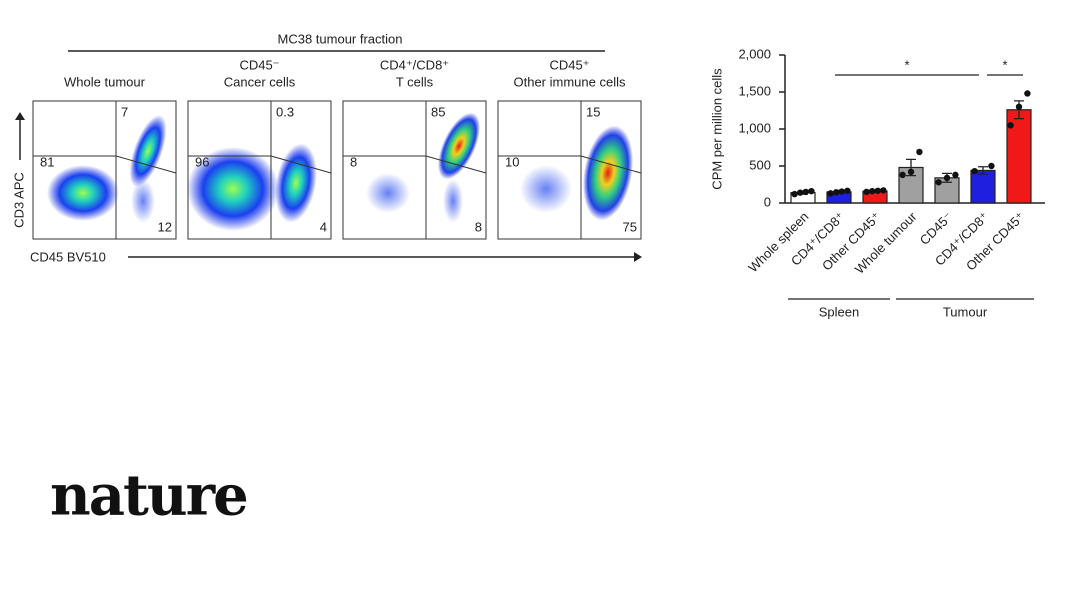 The height and width of the screenshot is (600, 1066). I want to click on y-axis-label: CD3 APC, so click(18, 200).